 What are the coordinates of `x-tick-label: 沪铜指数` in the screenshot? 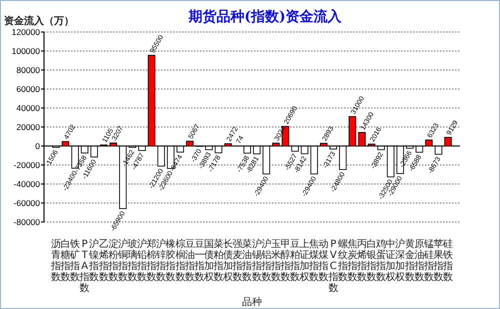 It's located at (122, 260).